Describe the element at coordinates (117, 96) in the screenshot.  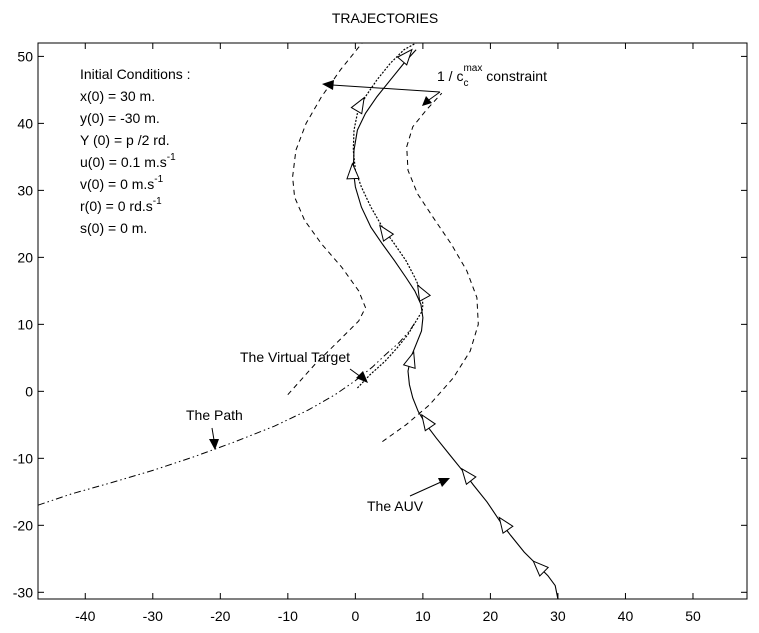
I see `initial-condition-line: x(0) = 30 m.` at that location.